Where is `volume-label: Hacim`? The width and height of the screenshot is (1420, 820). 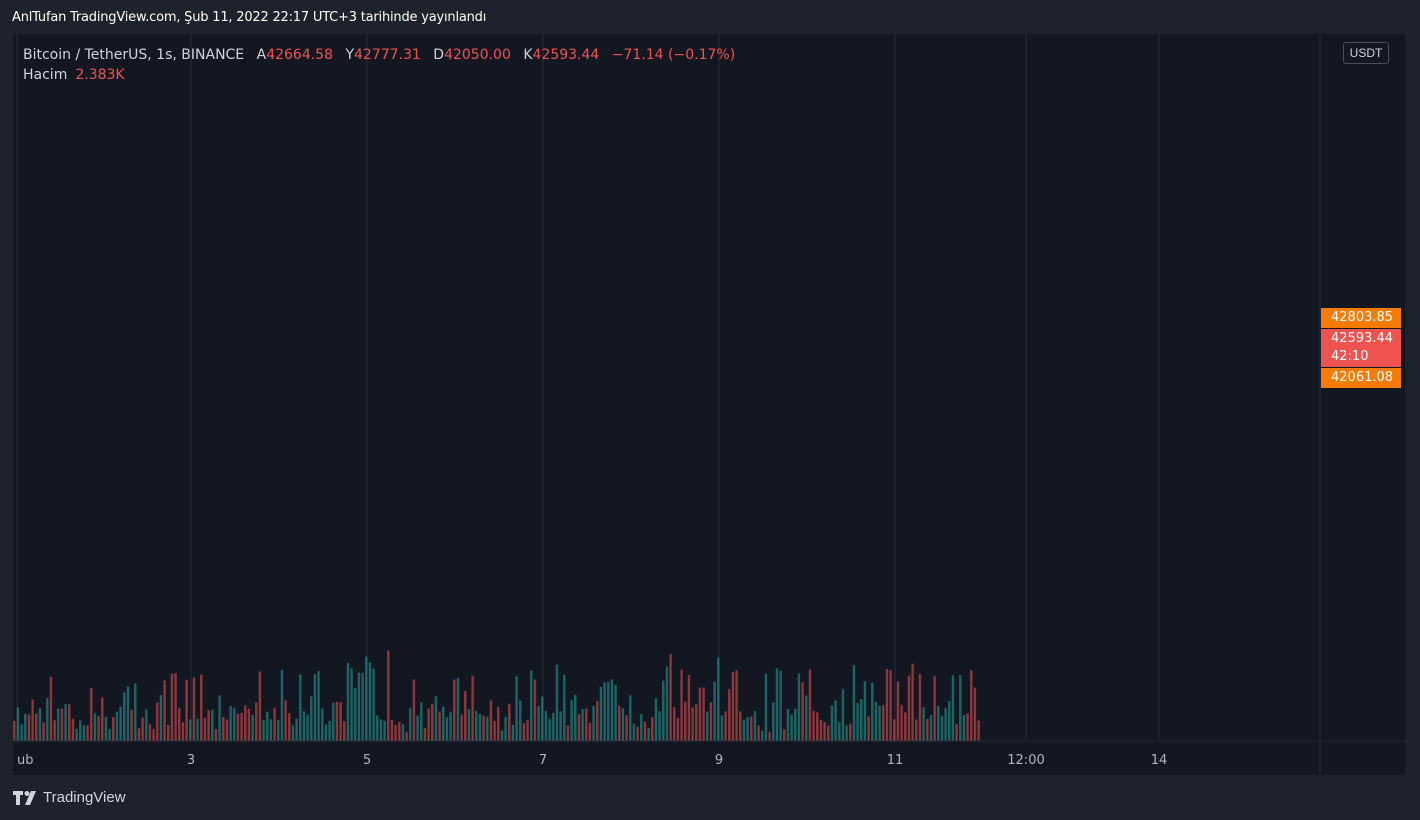 volume-label: Hacim is located at coordinates (45, 75).